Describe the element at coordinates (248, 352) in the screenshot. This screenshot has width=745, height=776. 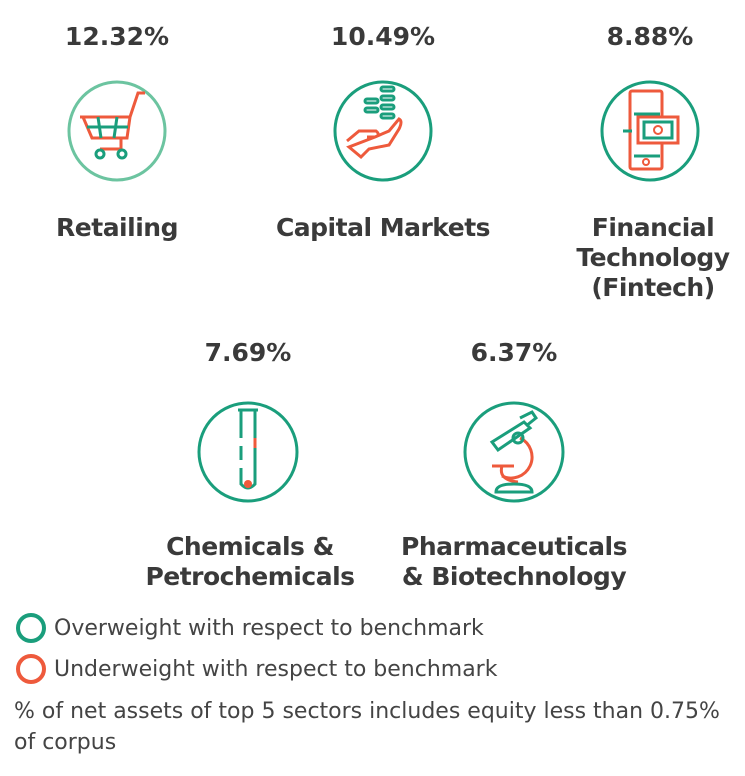
I see `percent-chemicals: 7.69%` at that location.